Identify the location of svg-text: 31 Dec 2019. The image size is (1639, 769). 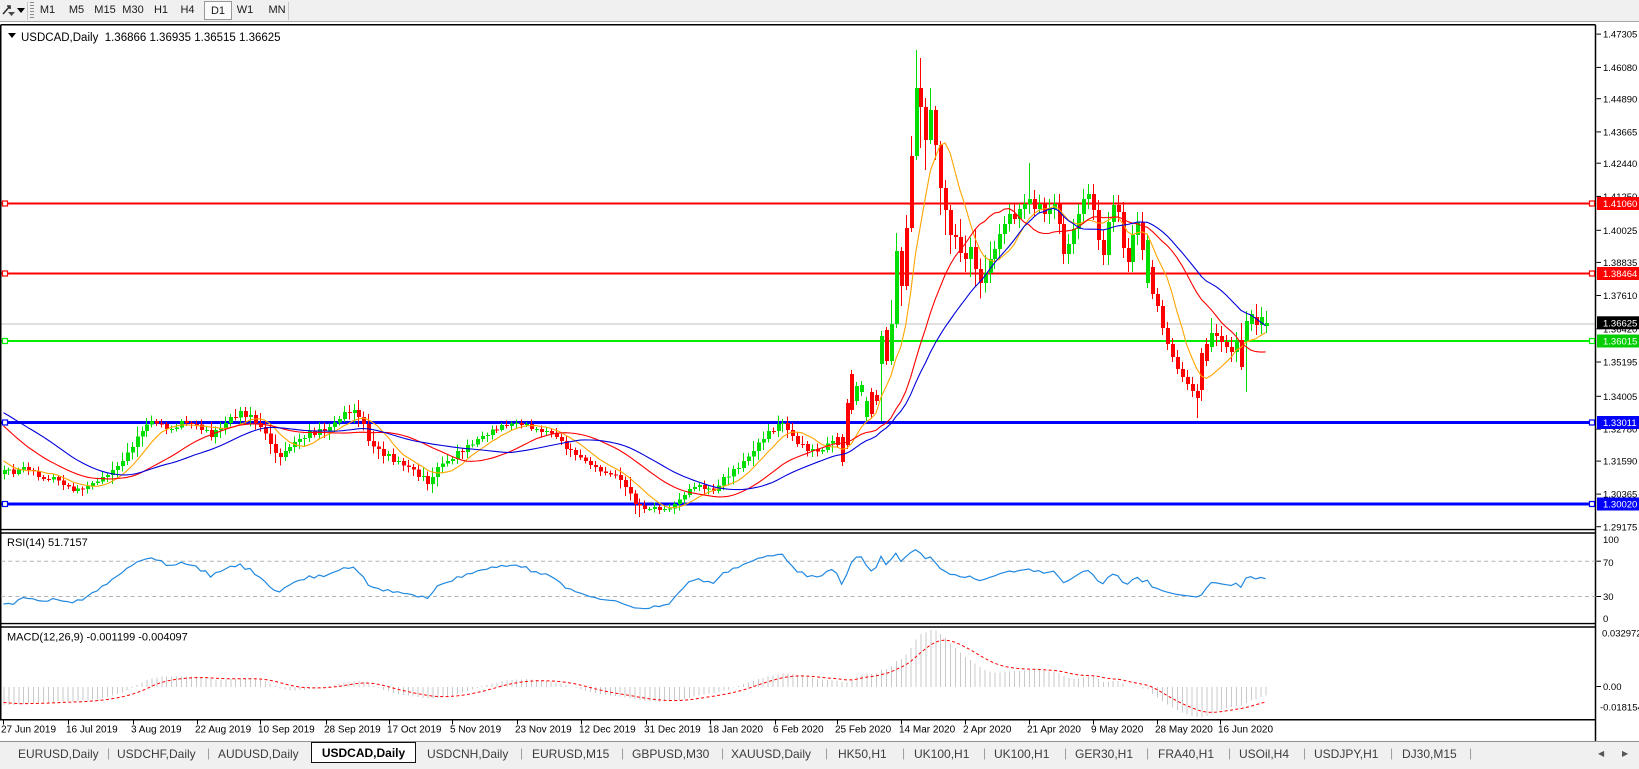
(672, 730).